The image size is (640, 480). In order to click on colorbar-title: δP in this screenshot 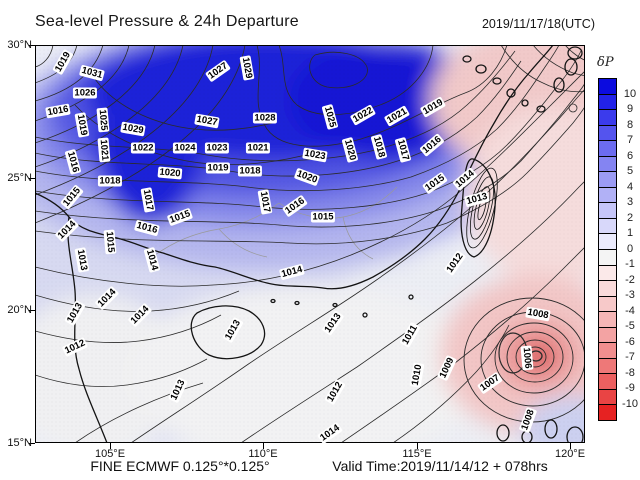, I will do `click(605, 62)`.